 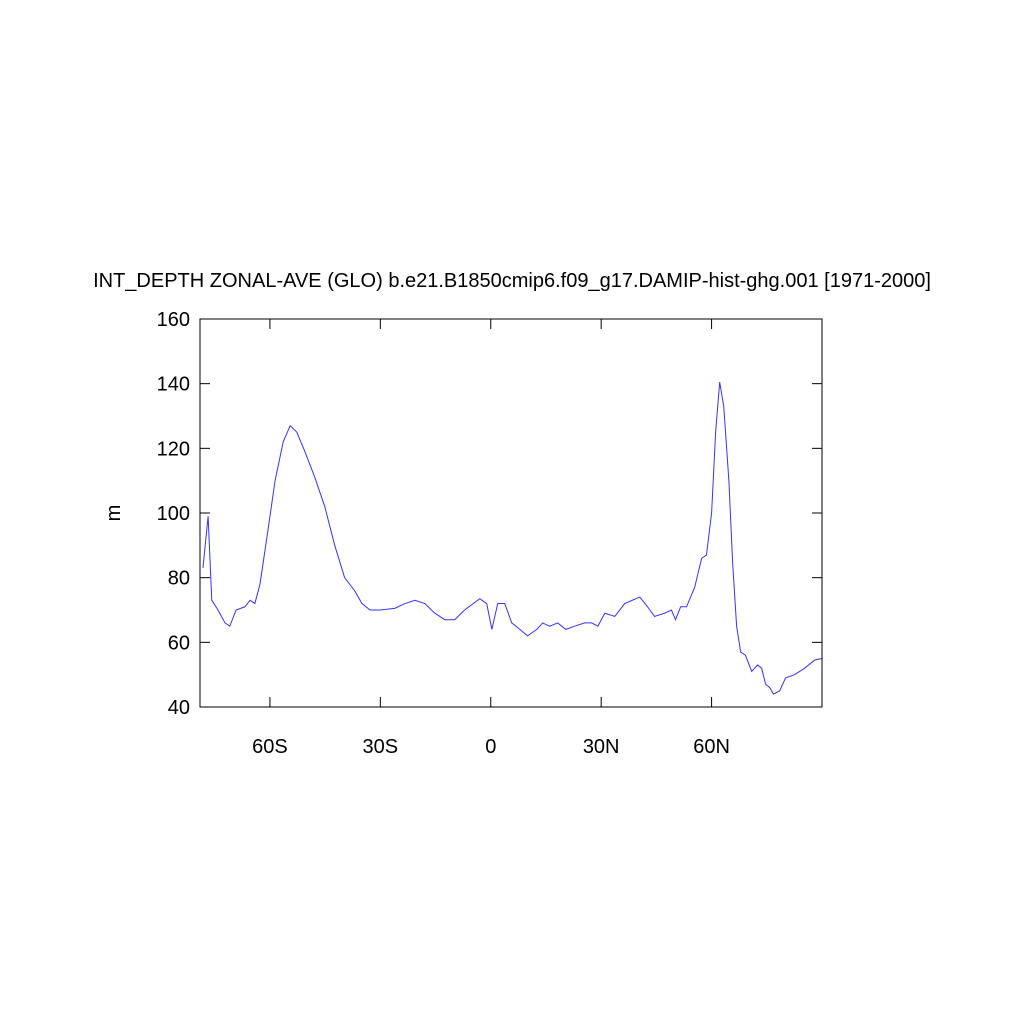 I want to click on y-tick-label: 100, so click(x=173, y=514).